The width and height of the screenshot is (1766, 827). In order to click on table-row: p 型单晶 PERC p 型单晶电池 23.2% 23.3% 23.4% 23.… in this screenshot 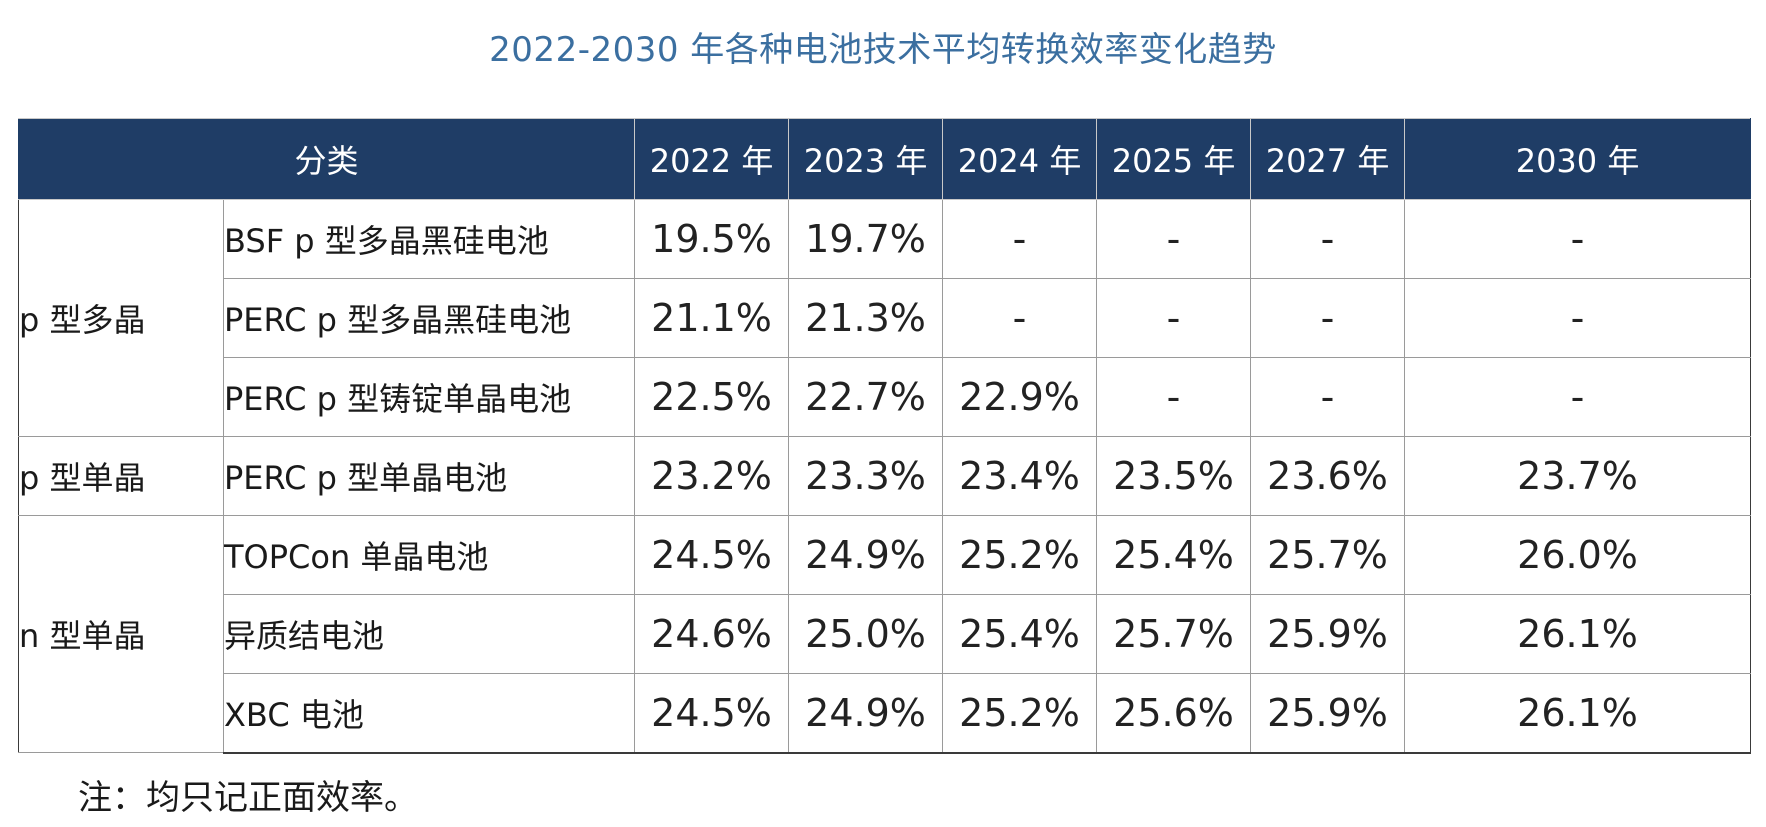, I will do `click(885, 476)`.